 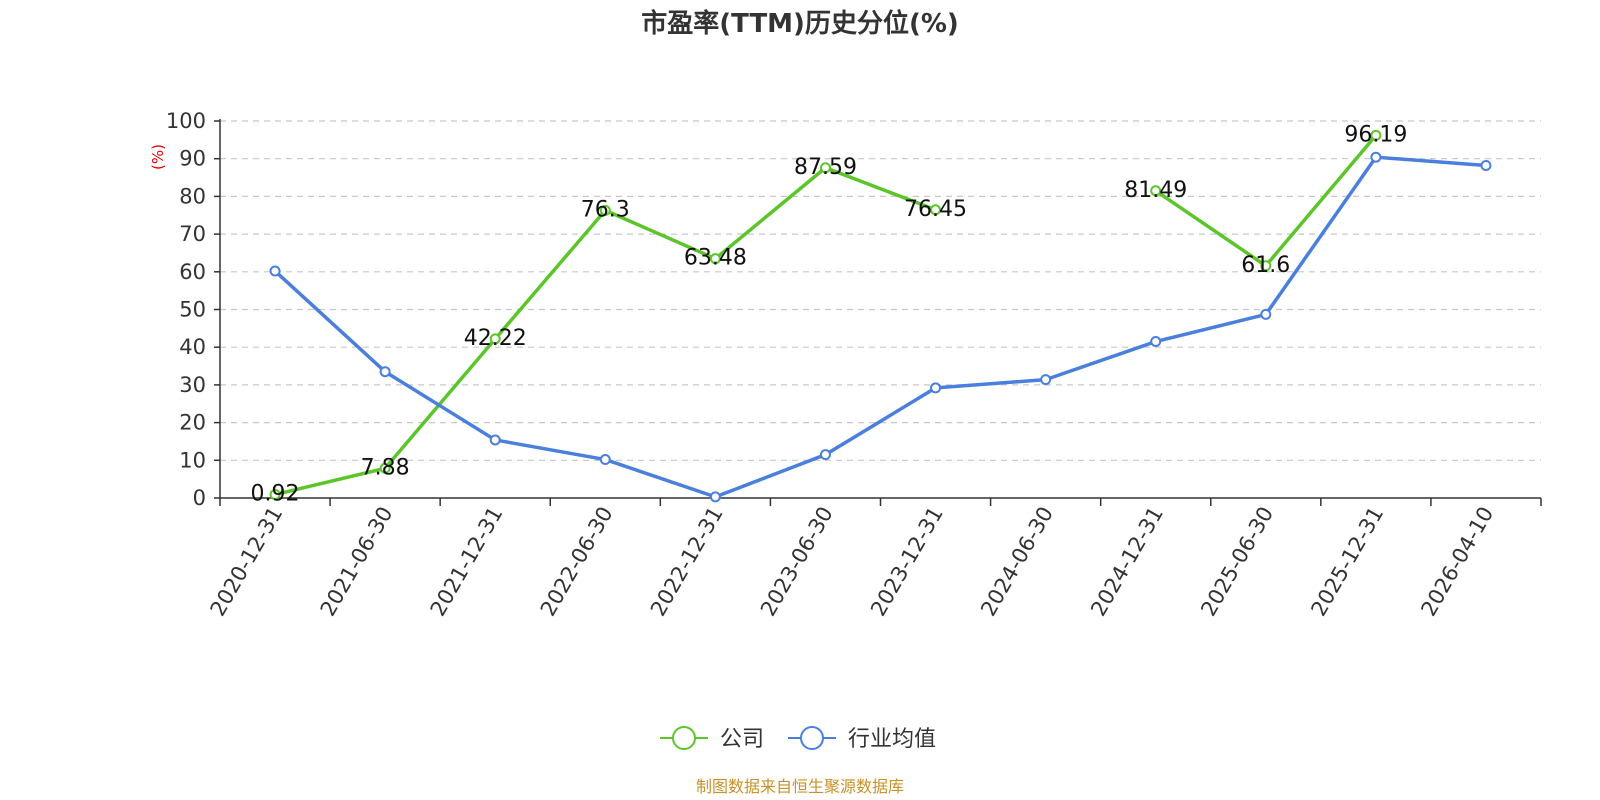 What do you see at coordinates (192, 234) in the screenshot?
I see `y-tick-label: 70` at bounding box center [192, 234].